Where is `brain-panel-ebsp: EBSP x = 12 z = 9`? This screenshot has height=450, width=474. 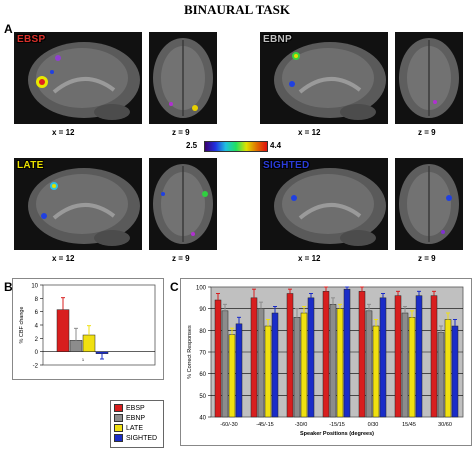 brain-panel-ebsp: EBSP x = 12 z = 9 is located at coordinates (116, 87).